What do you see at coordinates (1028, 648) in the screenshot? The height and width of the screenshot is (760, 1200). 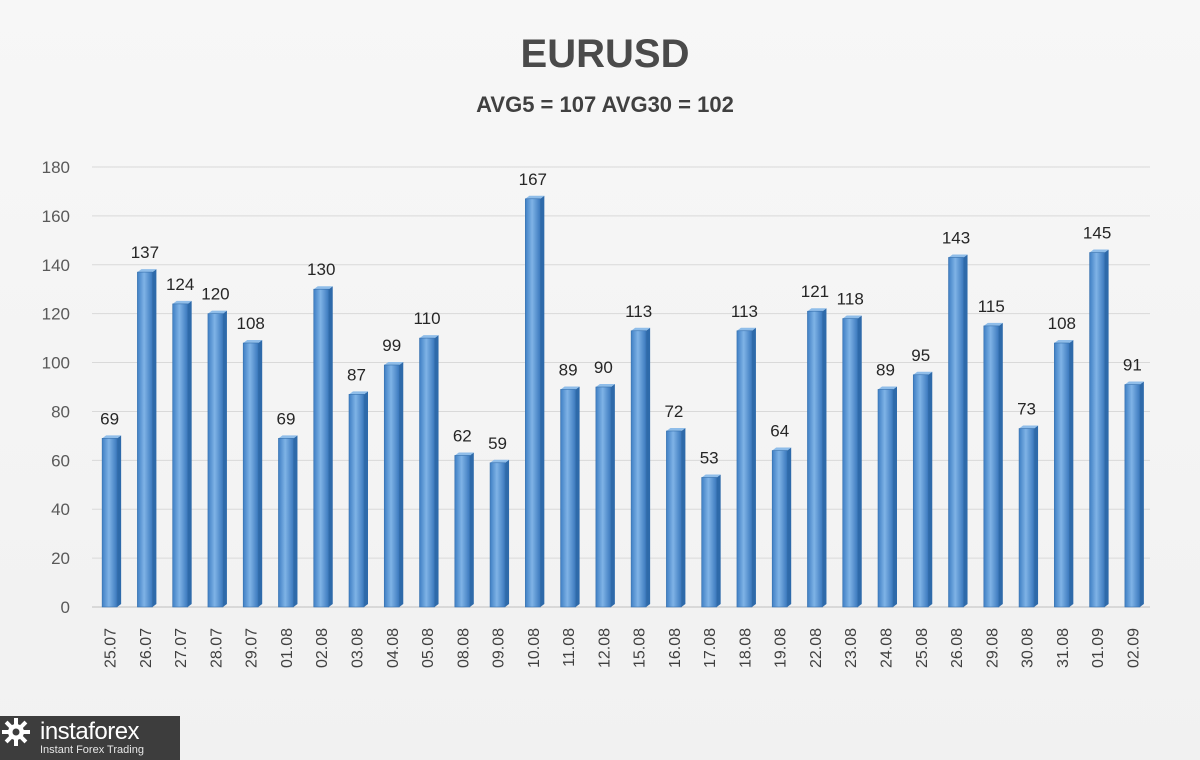 I see `x-tick-label: 30.08` at bounding box center [1028, 648].